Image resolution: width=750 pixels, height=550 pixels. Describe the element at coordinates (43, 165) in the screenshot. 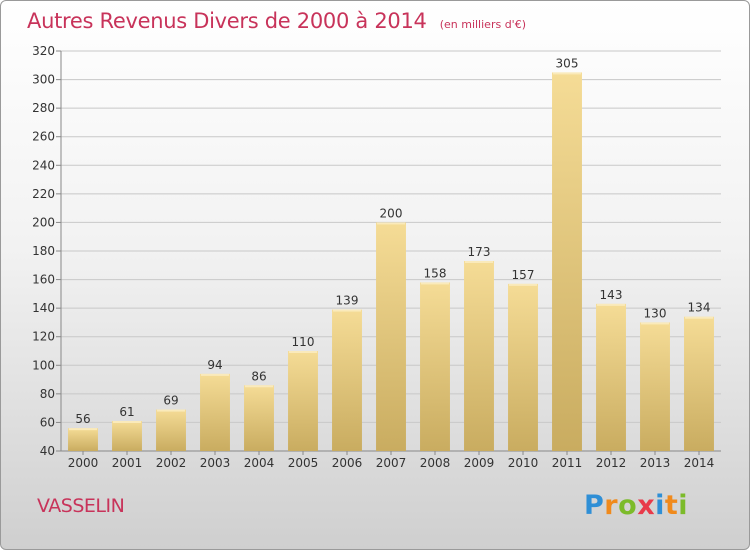

I see `y-tick-label: 240` at that location.